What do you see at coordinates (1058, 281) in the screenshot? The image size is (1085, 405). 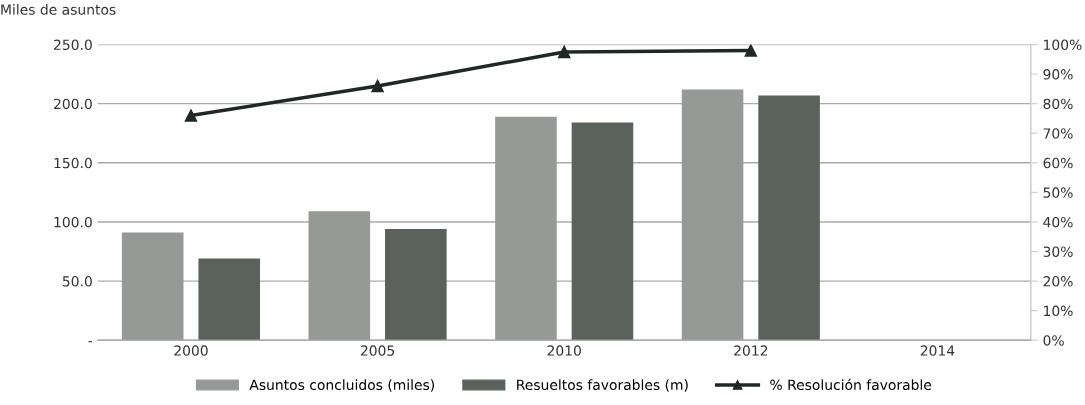 I see `y2-tick-label: 20%` at bounding box center [1058, 281].